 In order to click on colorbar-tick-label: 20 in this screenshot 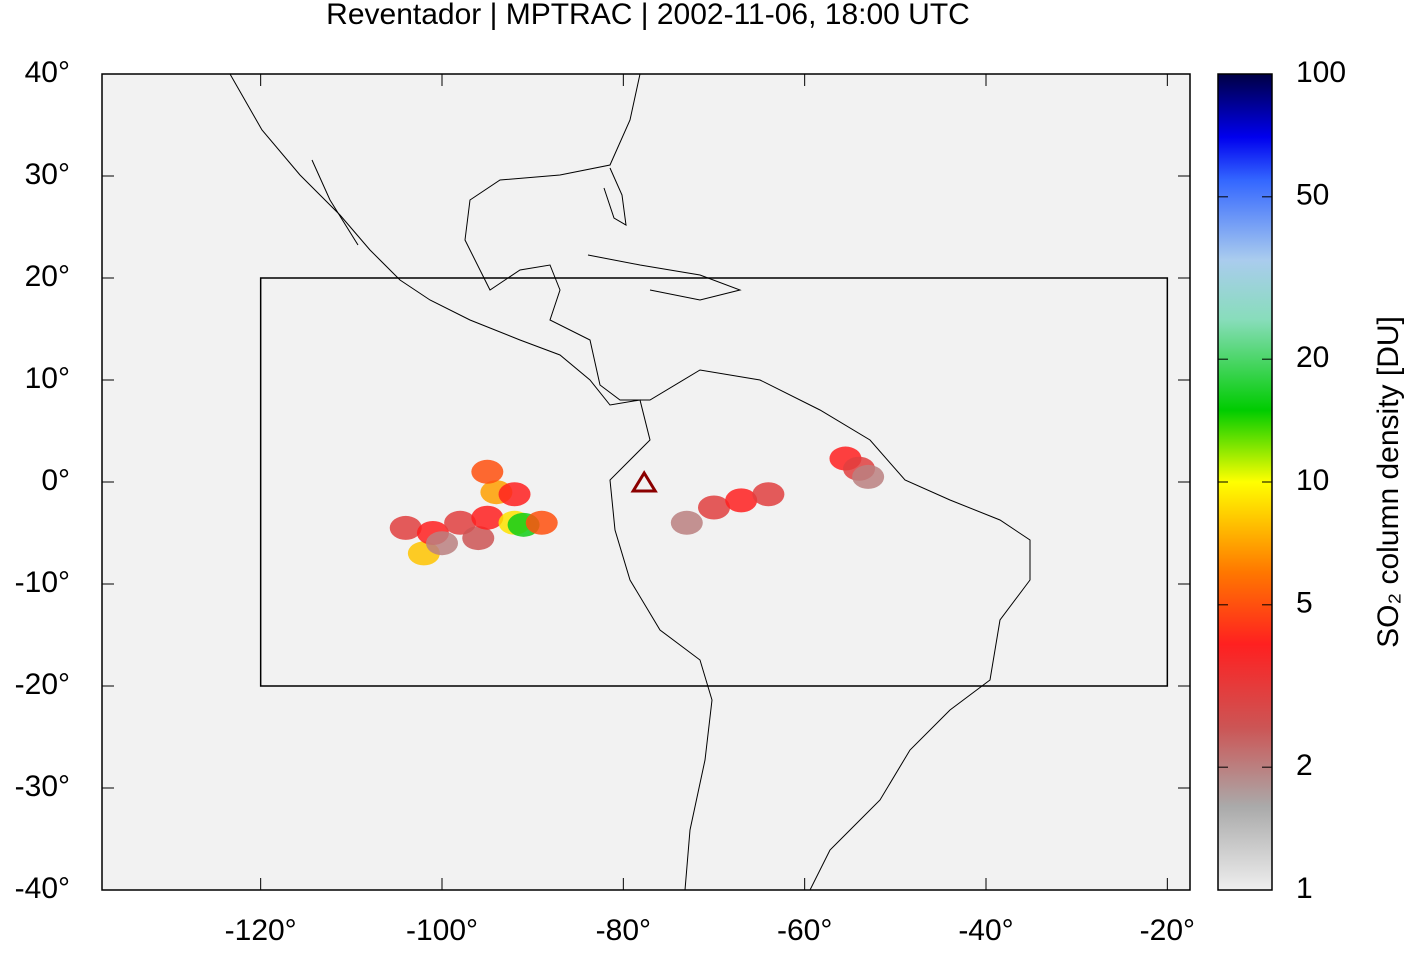, I will do `click(1312, 357)`.